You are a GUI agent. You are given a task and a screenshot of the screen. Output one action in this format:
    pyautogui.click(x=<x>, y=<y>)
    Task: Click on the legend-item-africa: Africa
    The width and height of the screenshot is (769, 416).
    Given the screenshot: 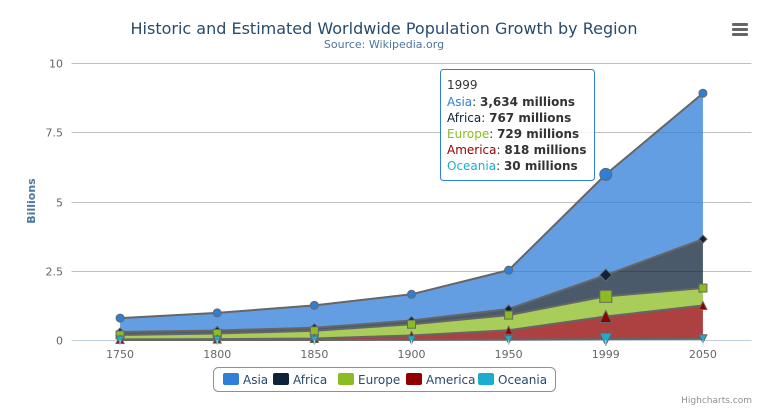 What is the action you would take?
    pyautogui.click(x=300, y=380)
    